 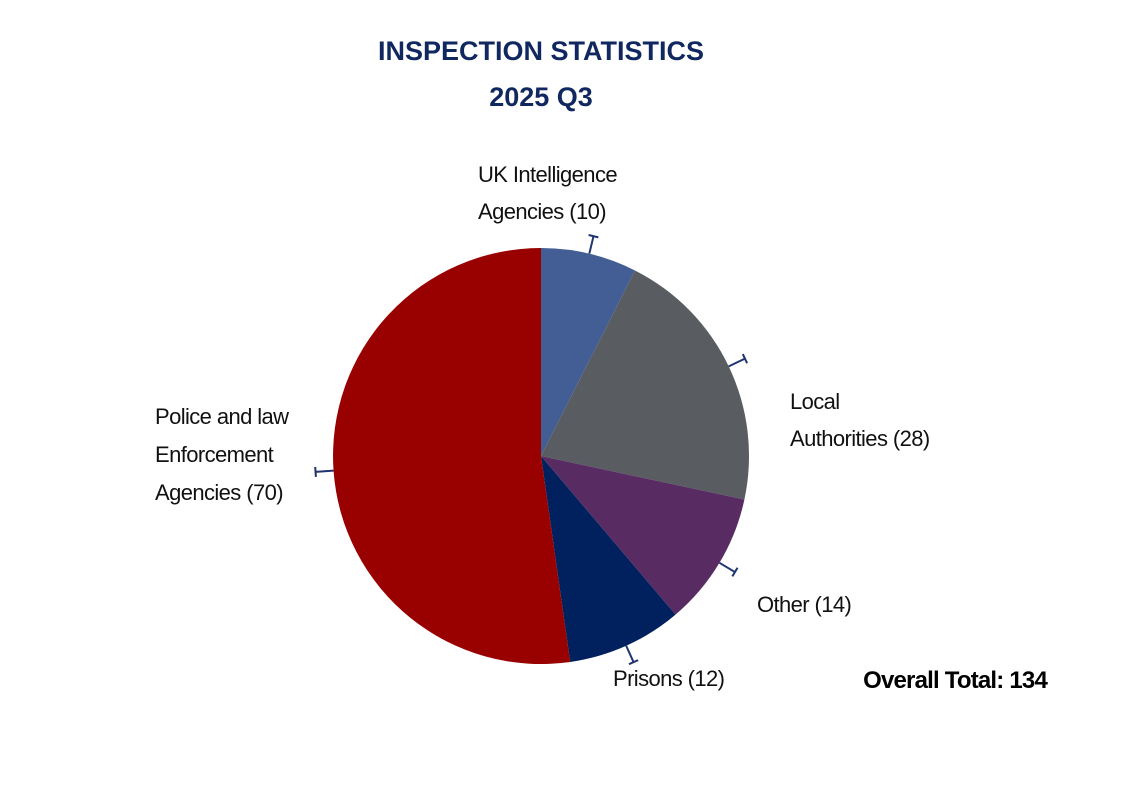 What do you see at coordinates (214, 454) in the screenshot?
I see `slice-label-line: Enforcement` at bounding box center [214, 454].